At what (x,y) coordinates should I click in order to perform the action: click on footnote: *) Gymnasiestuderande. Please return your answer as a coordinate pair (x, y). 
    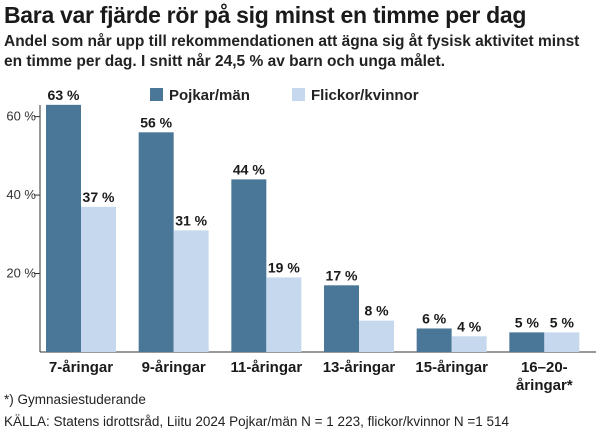
    Looking at the image, I should click on (75, 399).